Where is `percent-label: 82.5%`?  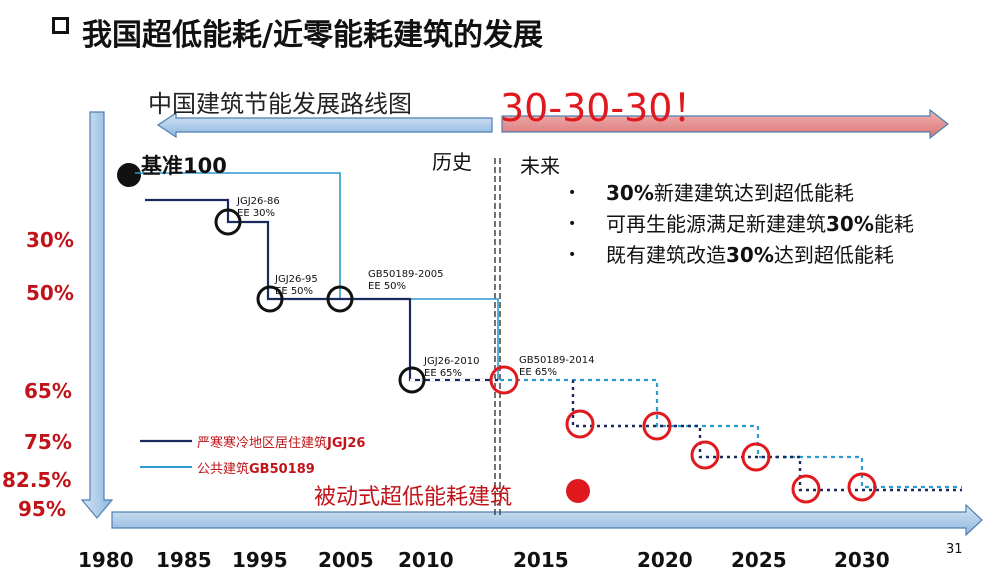 percent-label: 82.5% is located at coordinates (37, 480).